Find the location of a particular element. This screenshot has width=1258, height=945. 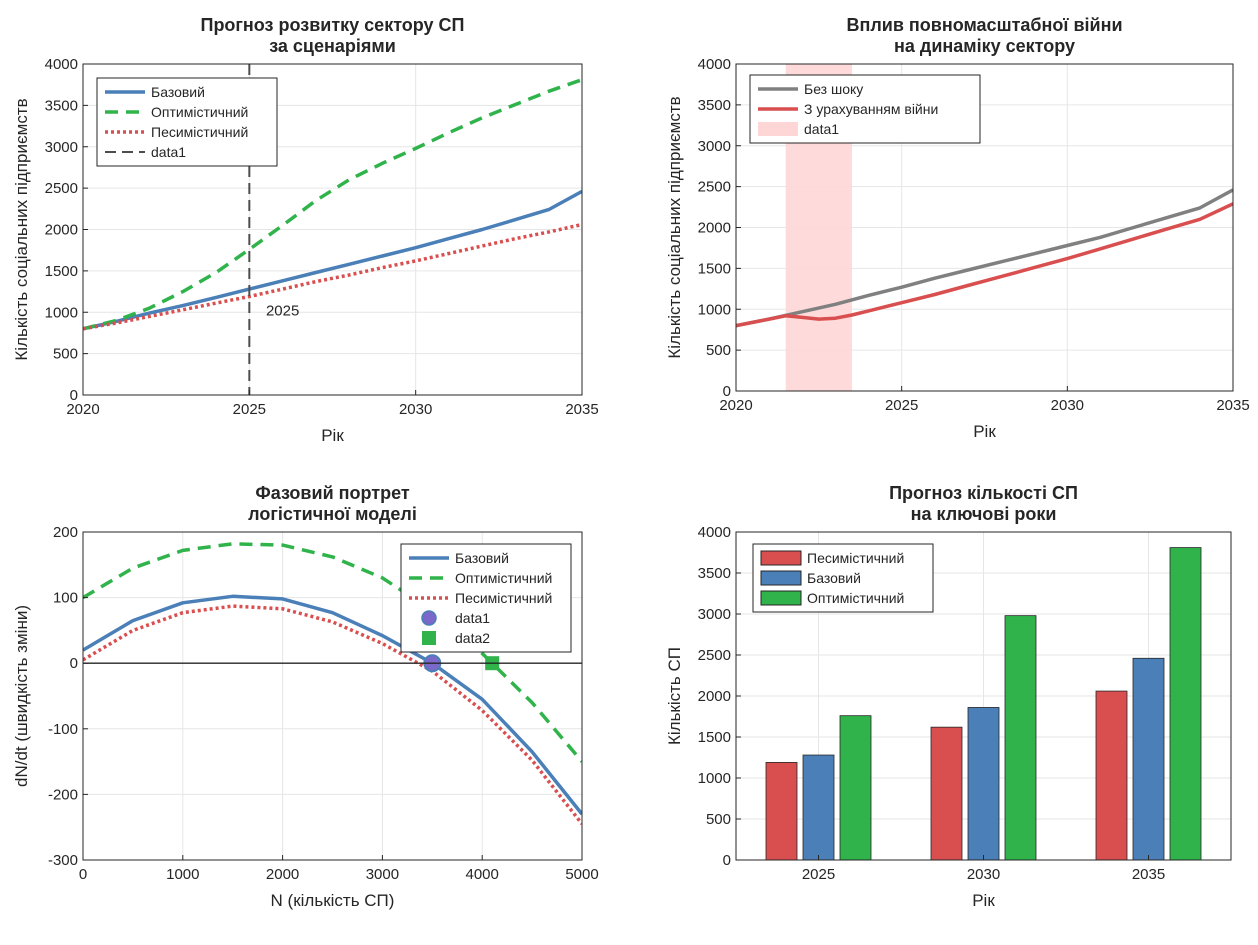

y-tick-label: 100 is located at coordinates (65, 598).